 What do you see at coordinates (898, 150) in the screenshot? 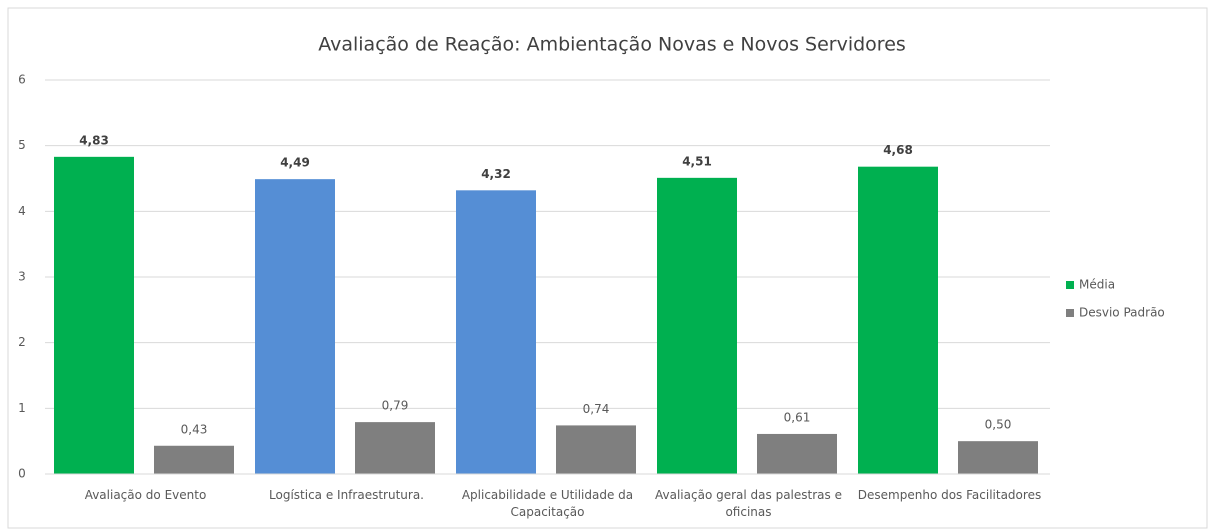
I see `value-label: 4,68` at bounding box center [898, 150].